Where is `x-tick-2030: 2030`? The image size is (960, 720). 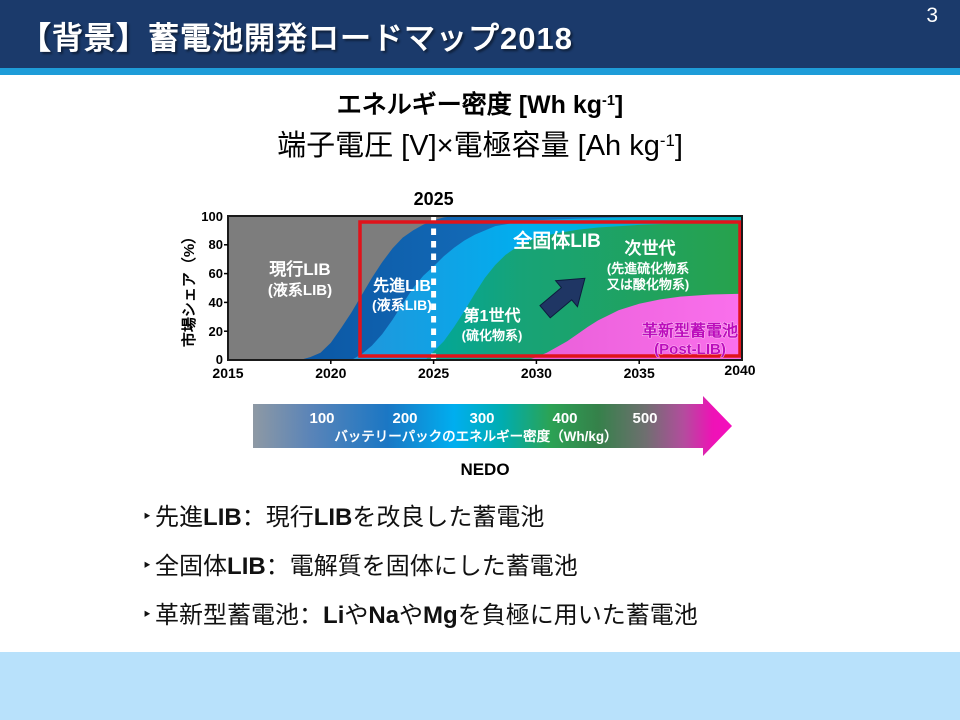
x-tick-2030: 2030 is located at coordinates (536, 373).